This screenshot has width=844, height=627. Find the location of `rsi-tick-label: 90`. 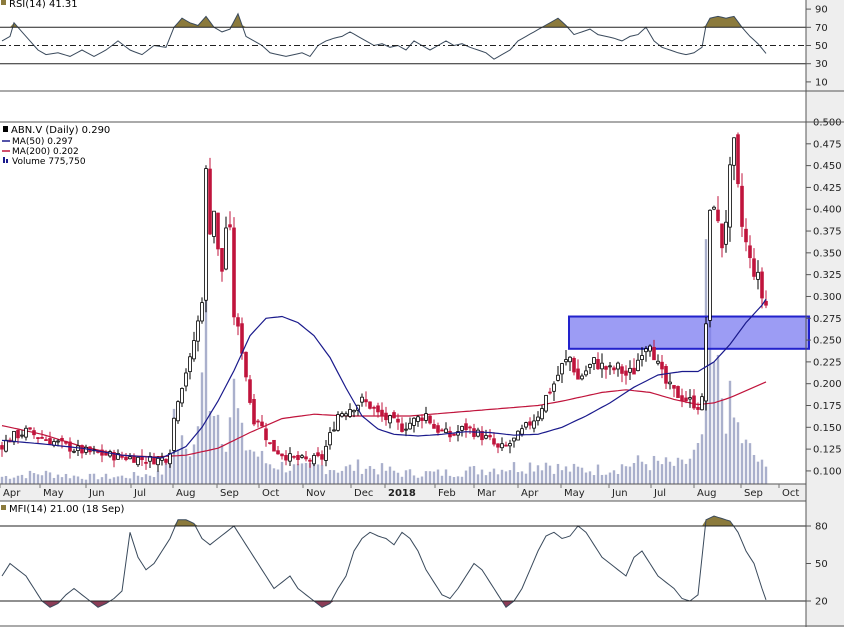

rsi-tick-label: 90 is located at coordinates (821, 10).